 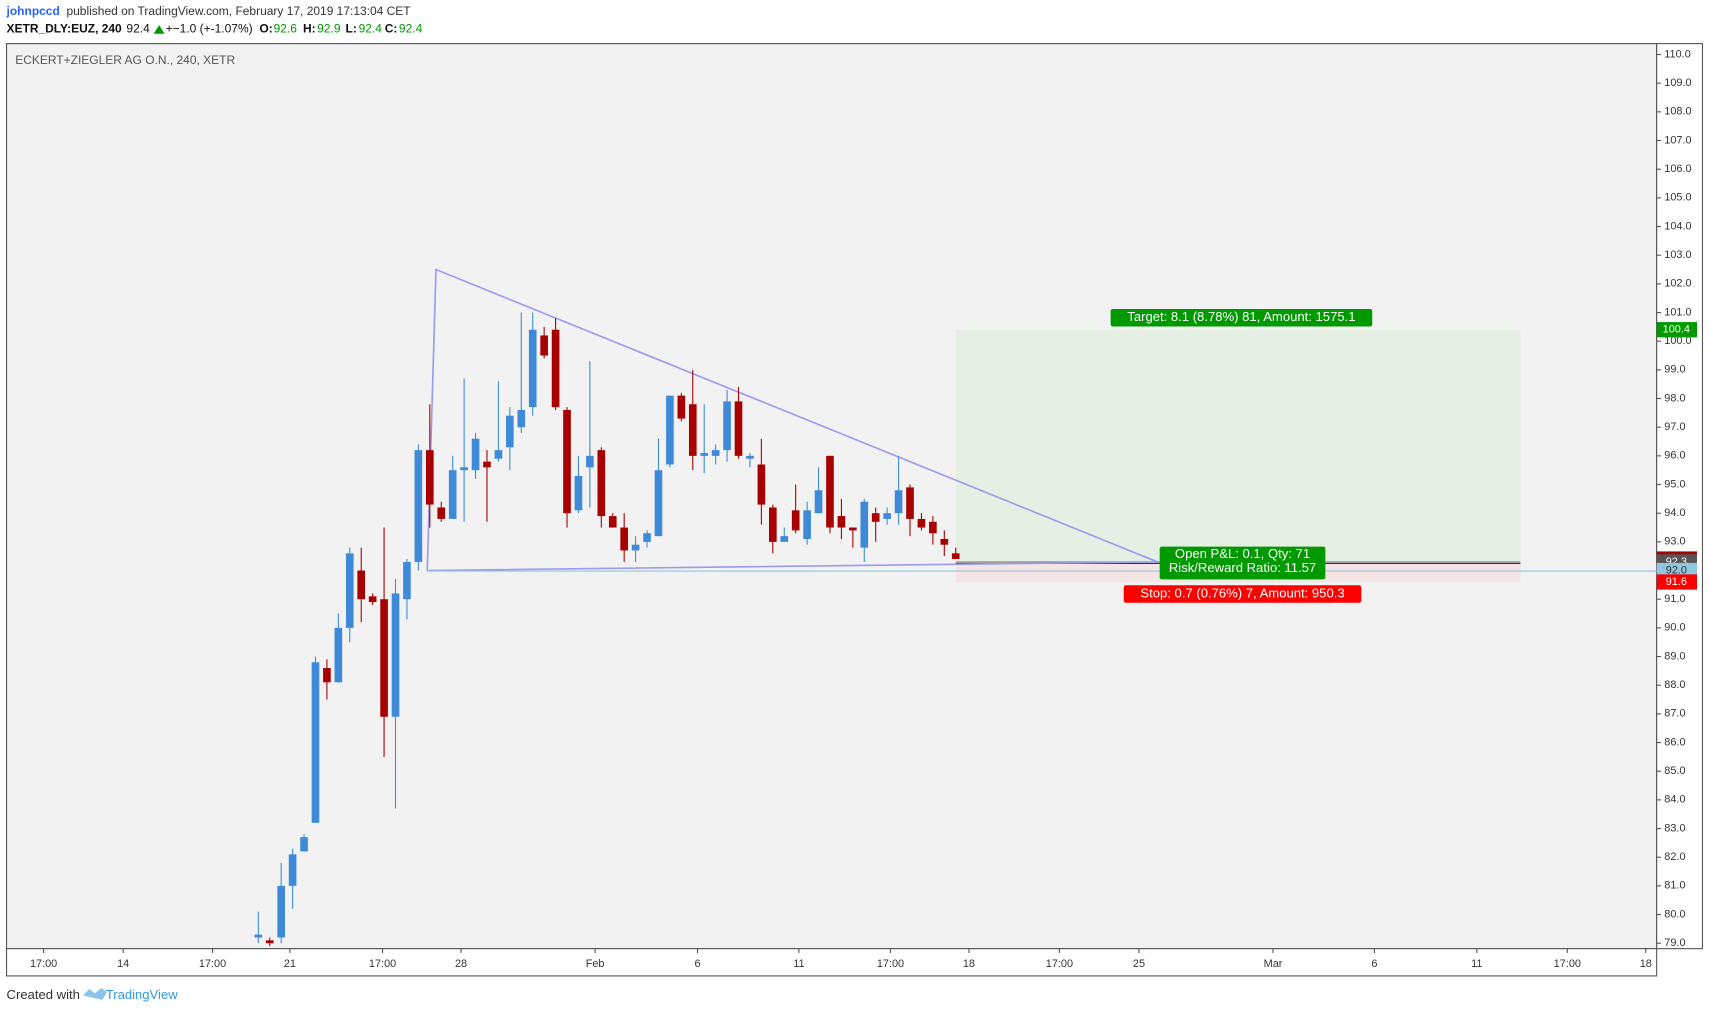 What do you see at coordinates (1646, 964) in the screenshot?
I see `x-tick-label: 18` at bounding box center [1646, 964].